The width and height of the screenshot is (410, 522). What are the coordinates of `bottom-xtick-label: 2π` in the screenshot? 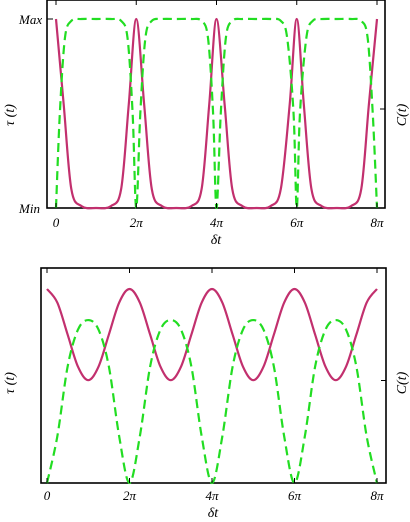 It's located at (130, 495).